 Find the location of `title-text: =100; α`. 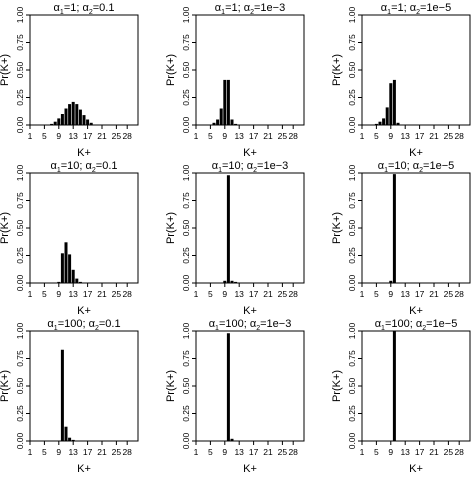

title-text: =100; α is located at coordinates (77, 324).